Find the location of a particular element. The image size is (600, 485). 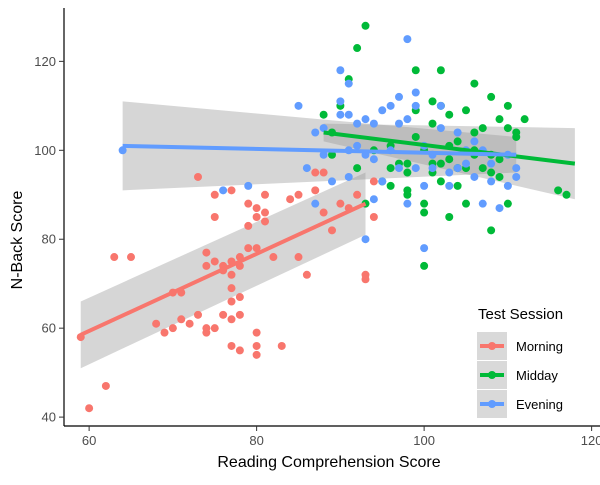

x-tick-label: 120 is located at coordinates (590, 440).